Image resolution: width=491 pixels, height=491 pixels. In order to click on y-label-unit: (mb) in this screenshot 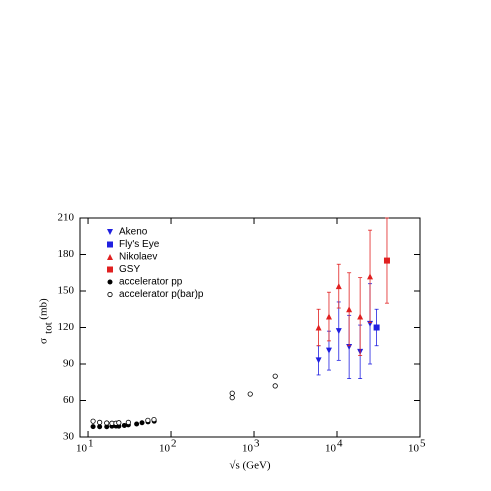, I will do `click(44, 309)`.